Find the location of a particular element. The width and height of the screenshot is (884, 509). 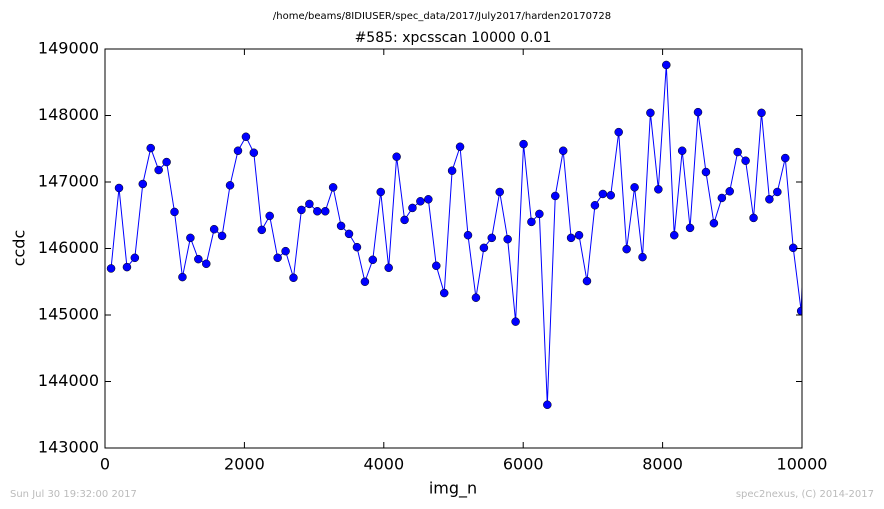

y-tick-label: 146000 is located at coordinates (68, 247).